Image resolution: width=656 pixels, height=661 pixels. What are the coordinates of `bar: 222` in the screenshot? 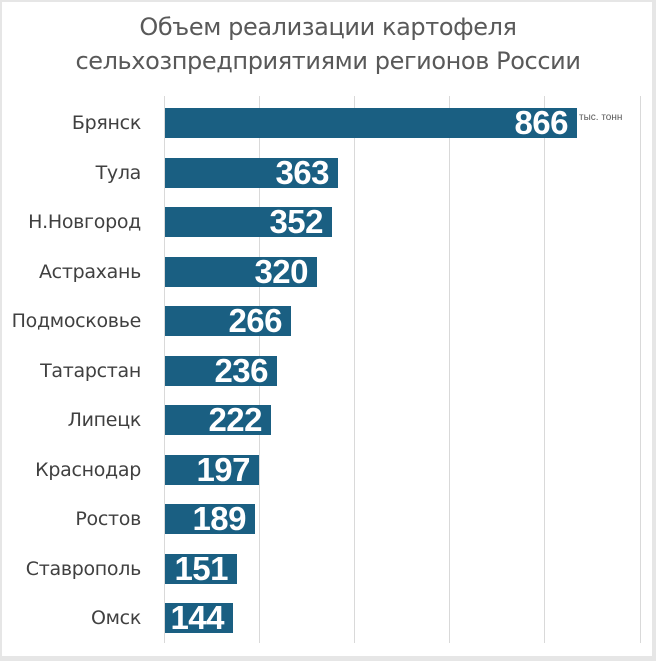 It's located at (218, 419).